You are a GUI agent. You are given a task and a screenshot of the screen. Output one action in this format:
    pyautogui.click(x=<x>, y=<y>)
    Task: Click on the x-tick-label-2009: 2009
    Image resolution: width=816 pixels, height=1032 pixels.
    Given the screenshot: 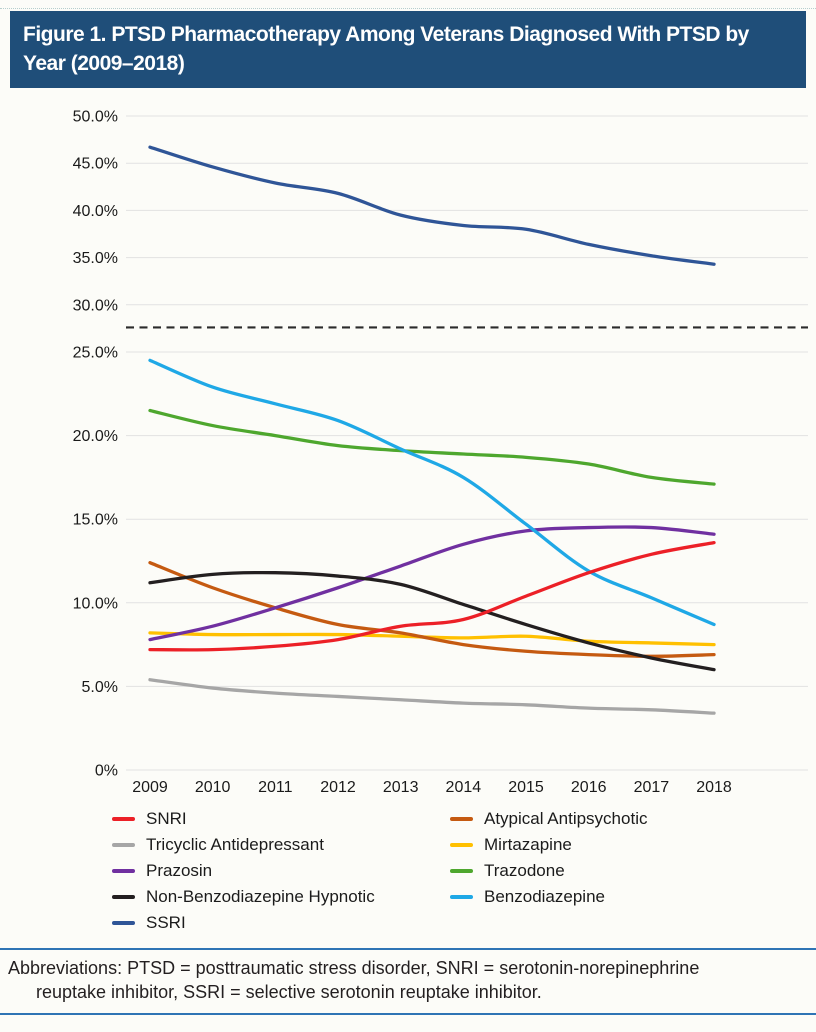 What is the action you would take?
    pyautogui.click(x=150, y=787)
    